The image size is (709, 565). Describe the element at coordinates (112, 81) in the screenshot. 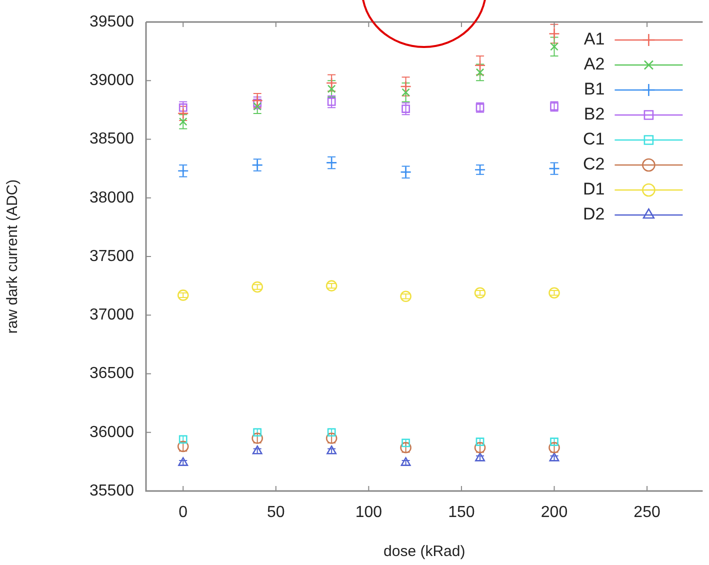

I see `y-tick-label: 39000` at that location.